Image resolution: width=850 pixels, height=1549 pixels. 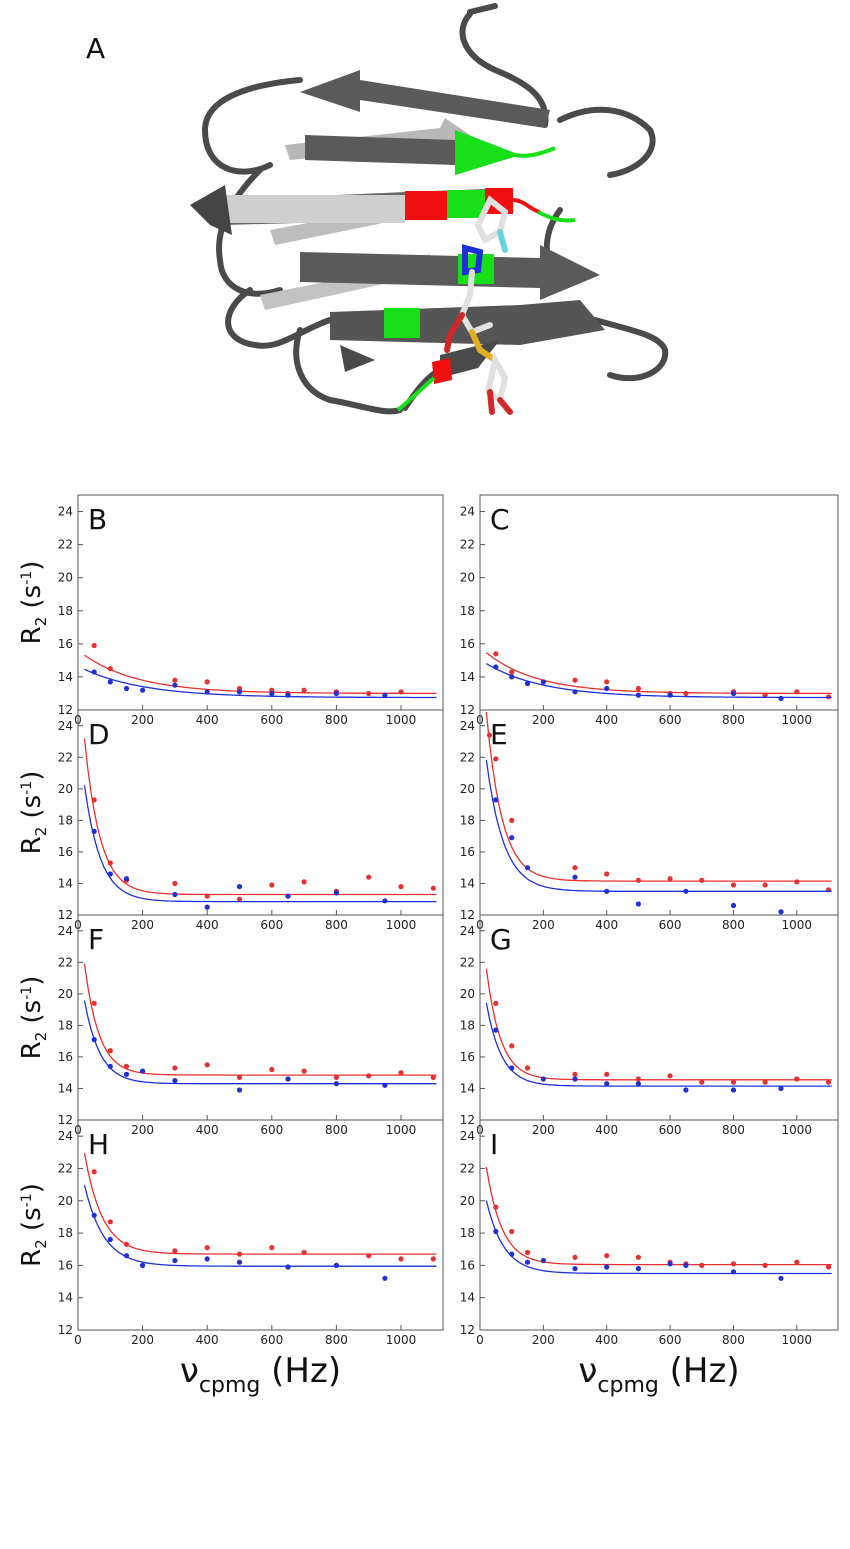 What do you see at coordinates (627, 1385) in the screenshot?
I see `x-axis-title-part: cpmg` at bounding box center [627, 1385].